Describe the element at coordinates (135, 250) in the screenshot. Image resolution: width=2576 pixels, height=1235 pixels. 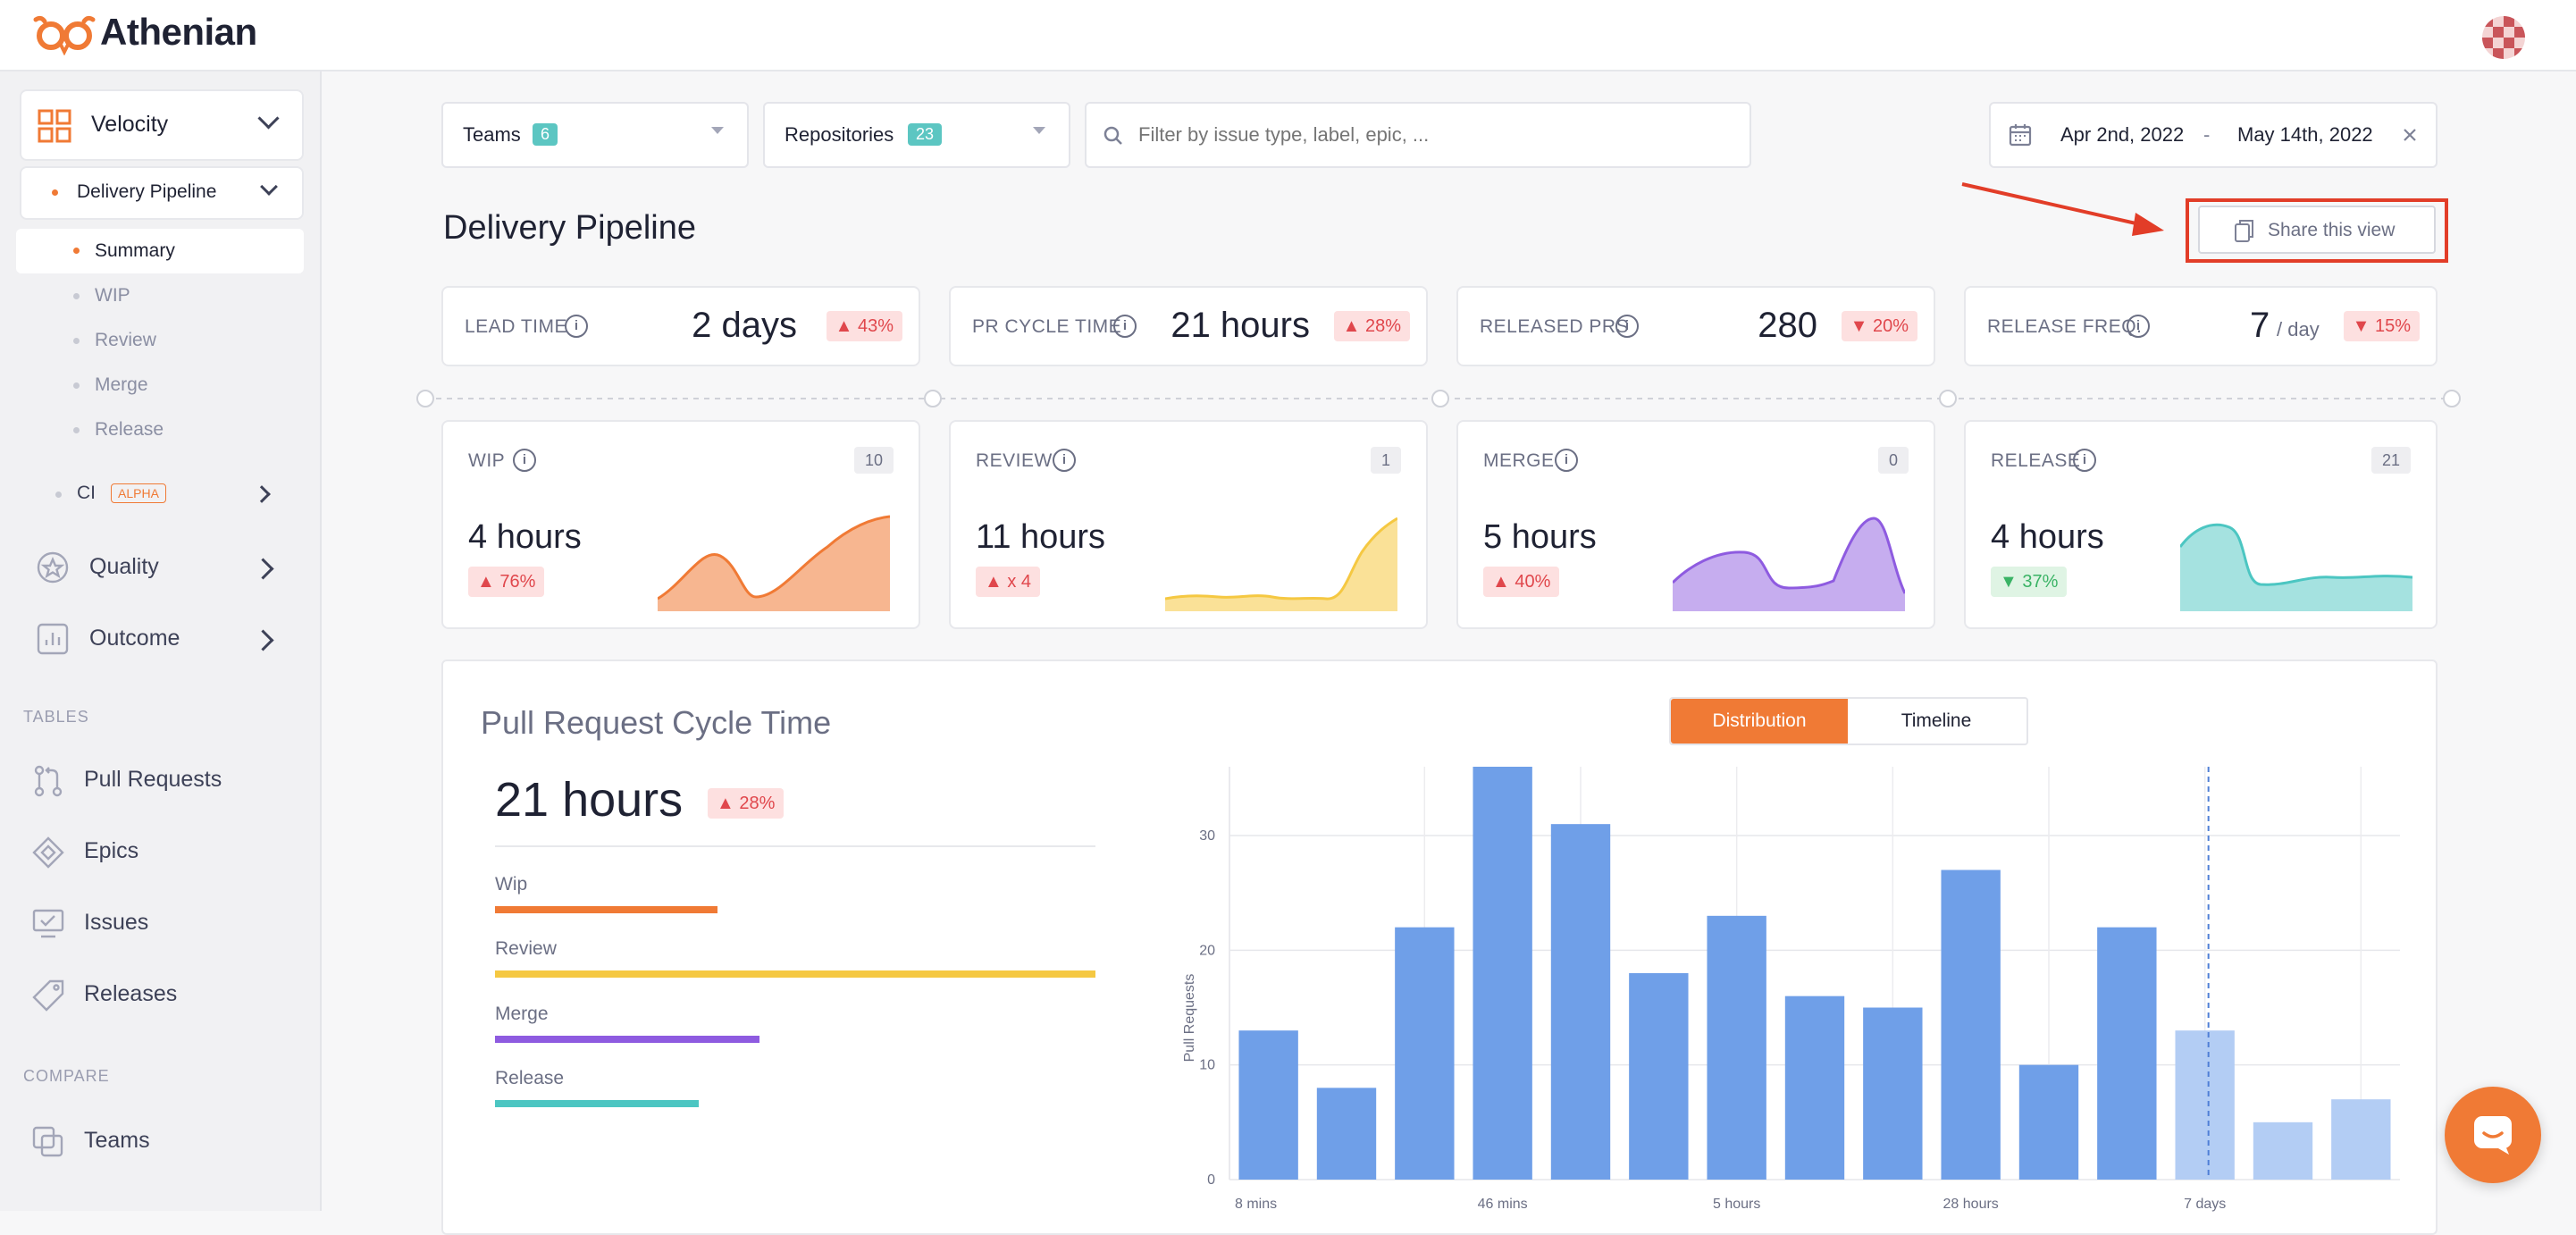
I see `sidebar-item-label: Summary` at that location.